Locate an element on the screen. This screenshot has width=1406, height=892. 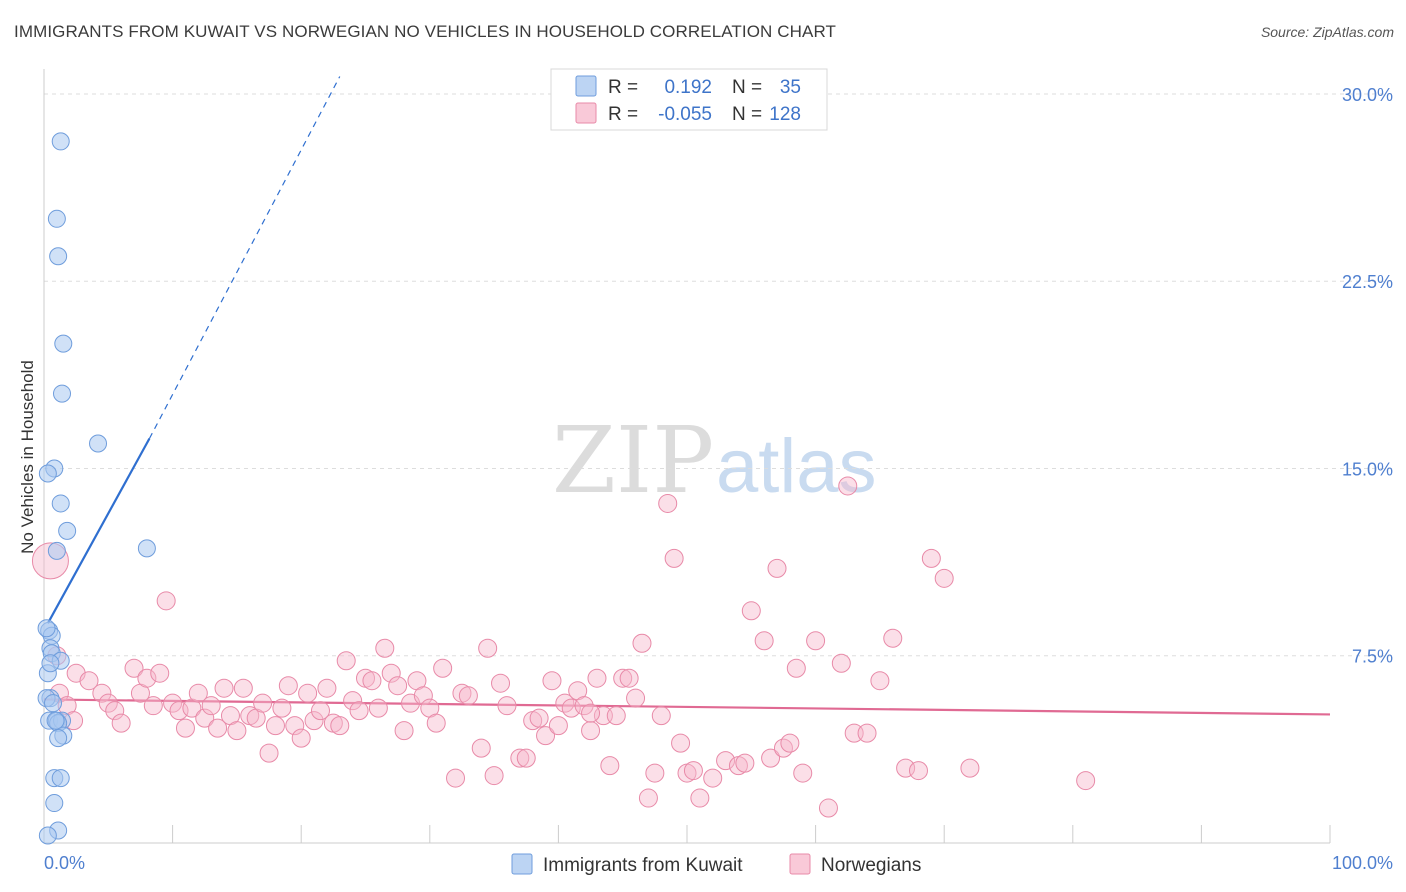
y-tick-label-0: 7.5% is located at coordinates (1372, 657).